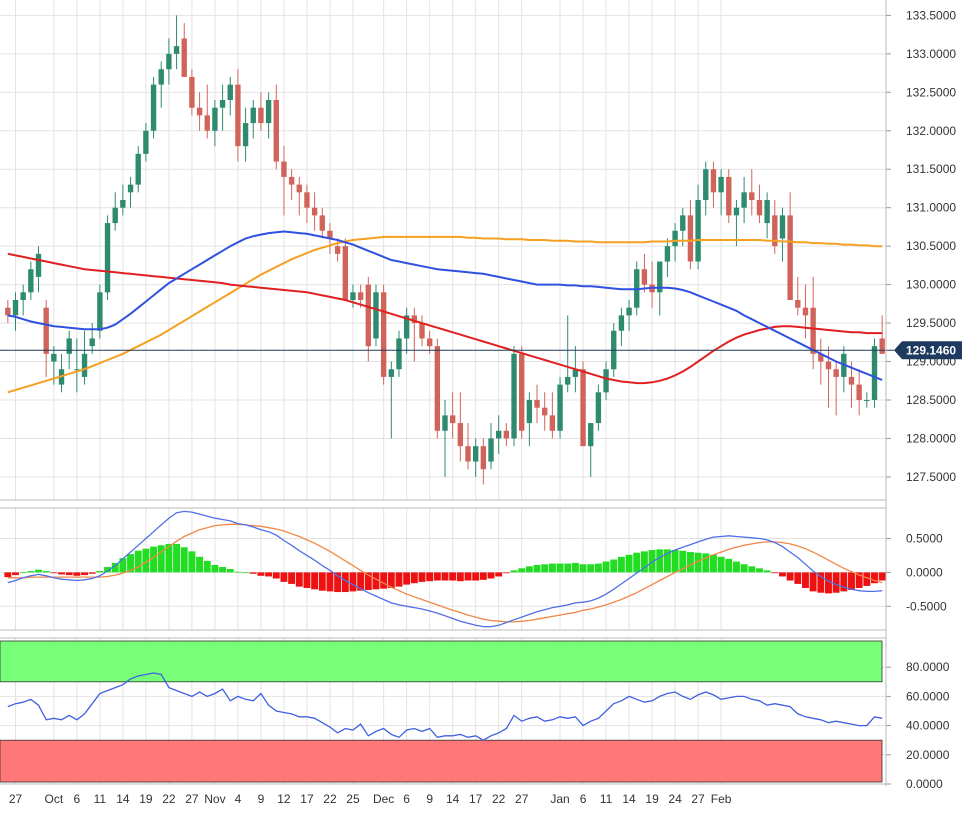 Image resolution: width=975 pixels, height=819 pixels. I want to click on y-tick-label: 60.0000, so click(928, 696).